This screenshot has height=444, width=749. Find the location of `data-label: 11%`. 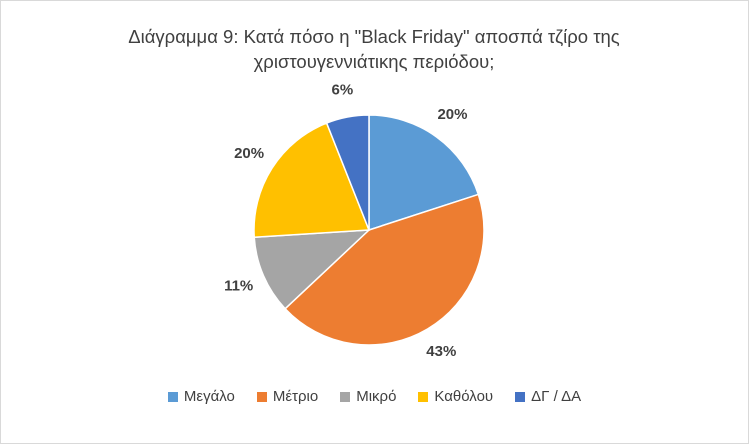

data-label: 11% is located at coordinates (238, 285).